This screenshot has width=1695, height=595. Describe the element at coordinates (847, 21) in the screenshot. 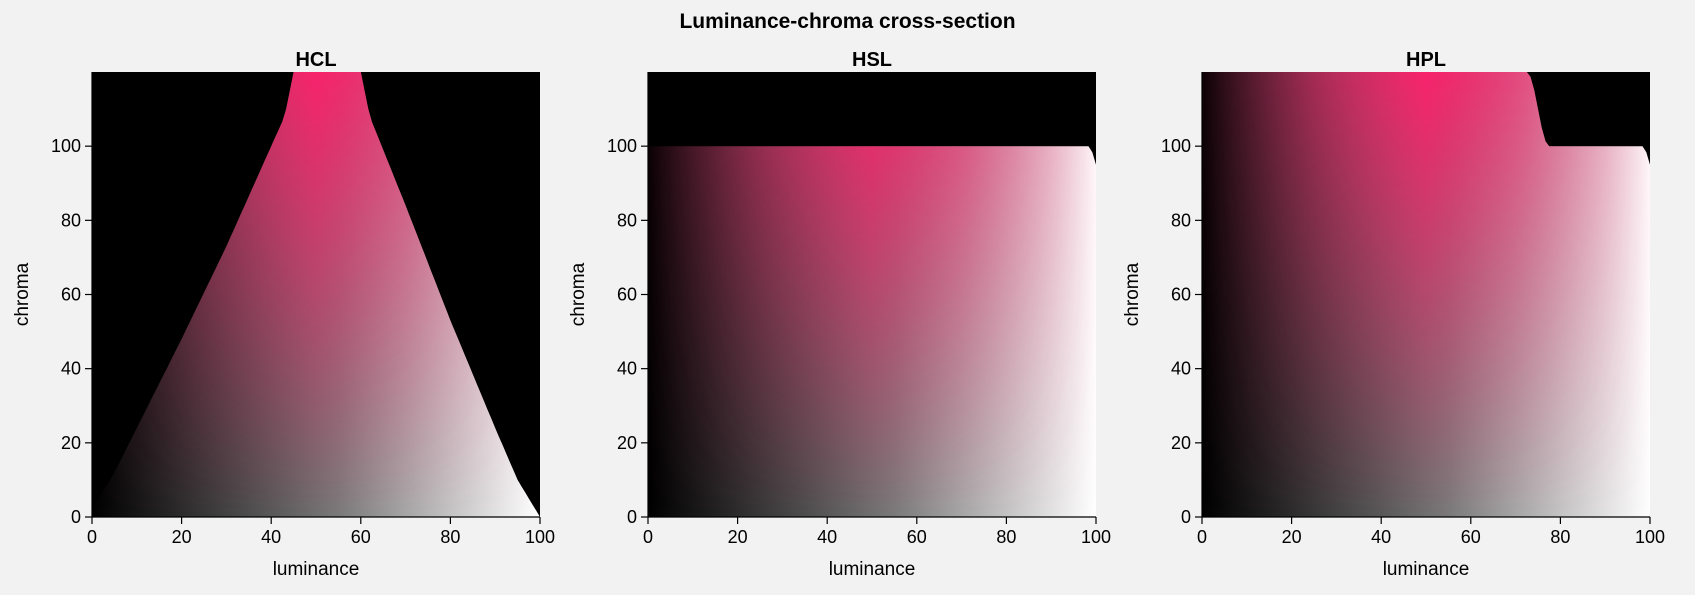

I see `figure-title: Luminance-chroma cross-section` at that location.